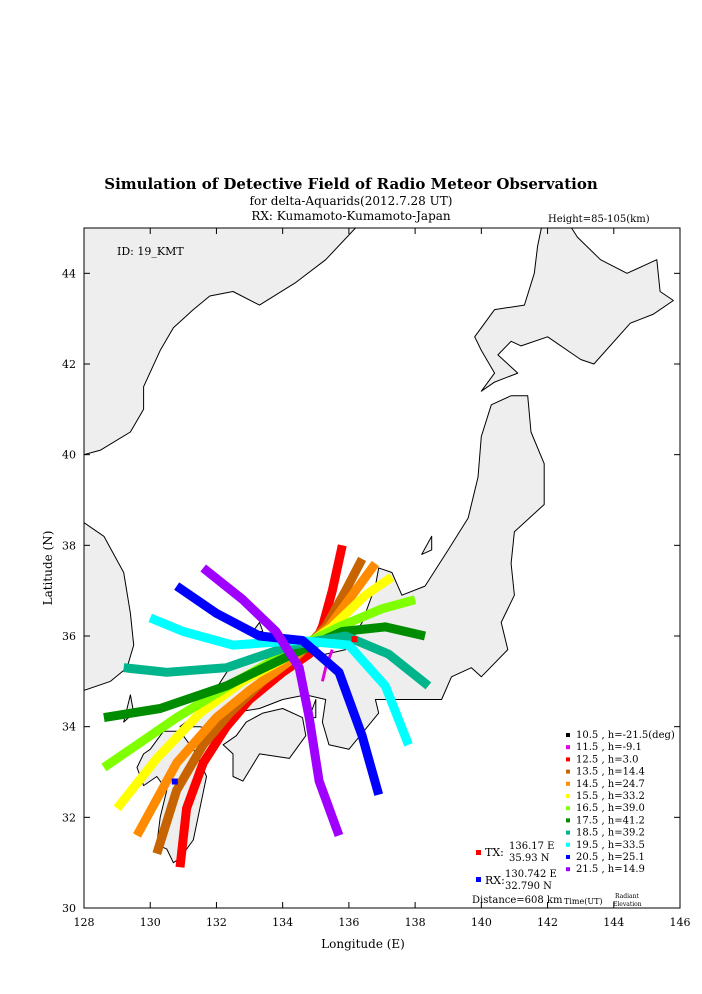  I want to click on x-tick-label: 130, so click(150, 922).